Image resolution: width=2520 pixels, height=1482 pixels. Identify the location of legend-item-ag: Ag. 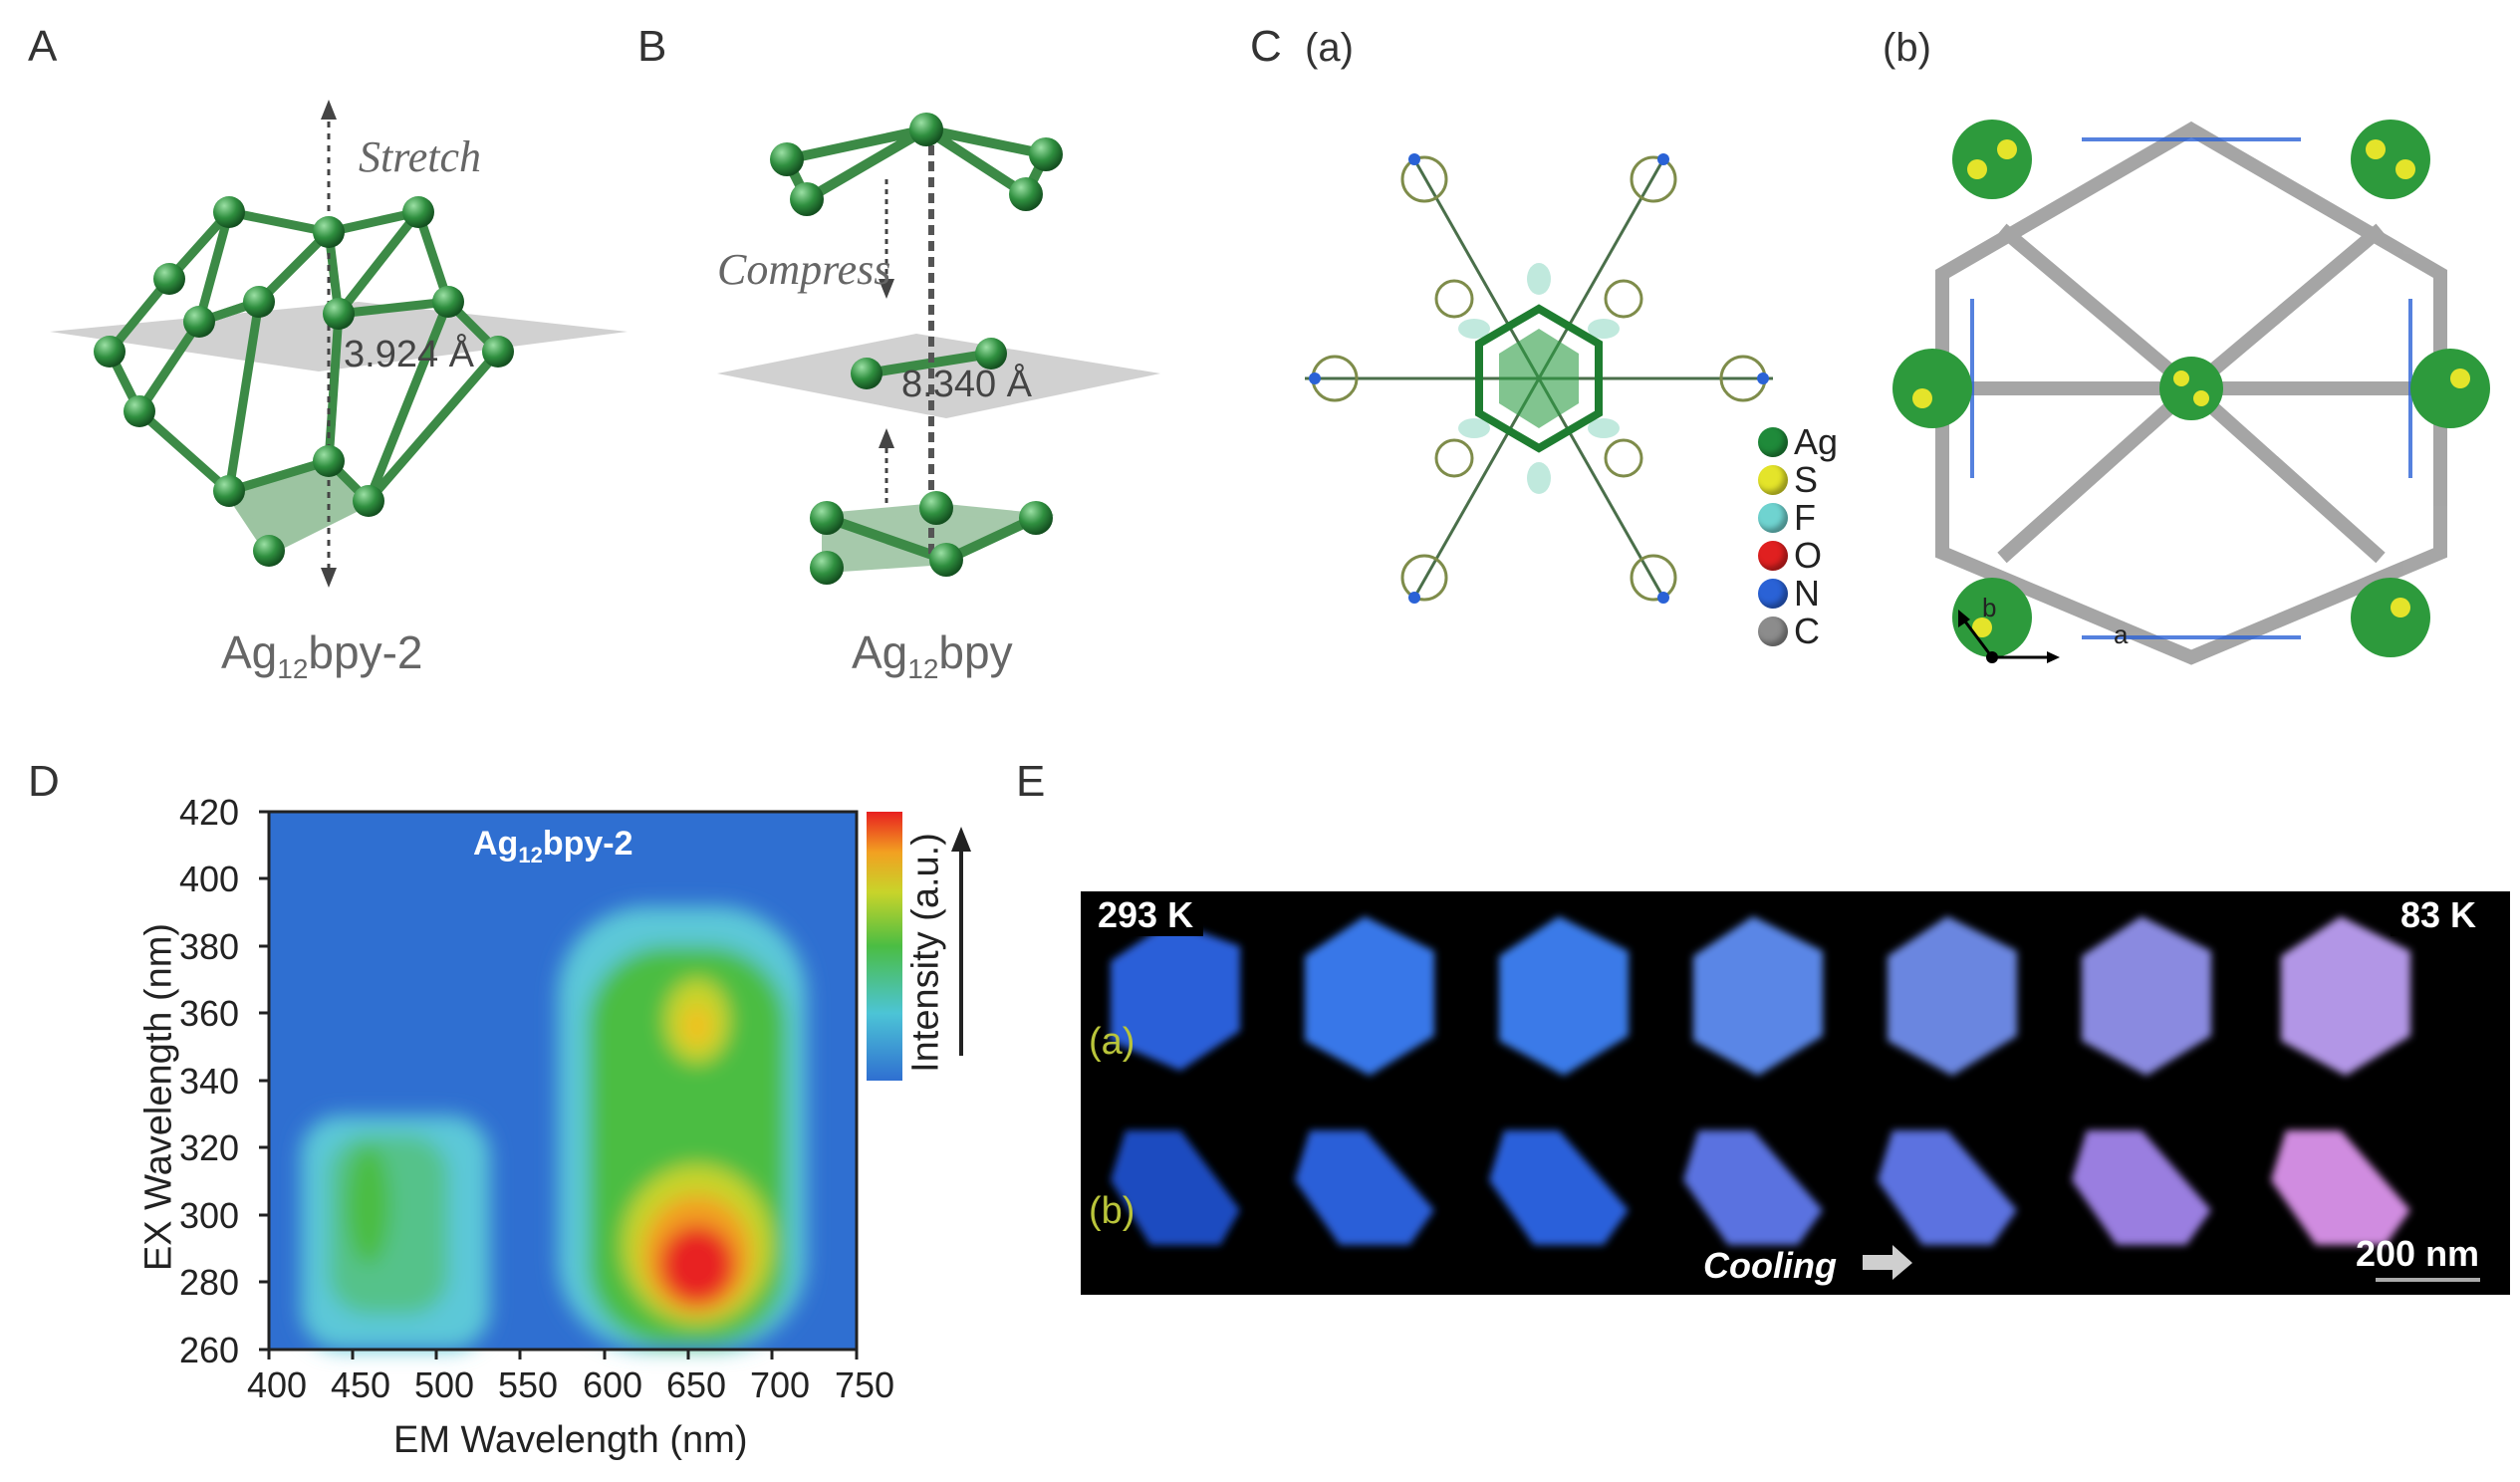
(1798, 441).